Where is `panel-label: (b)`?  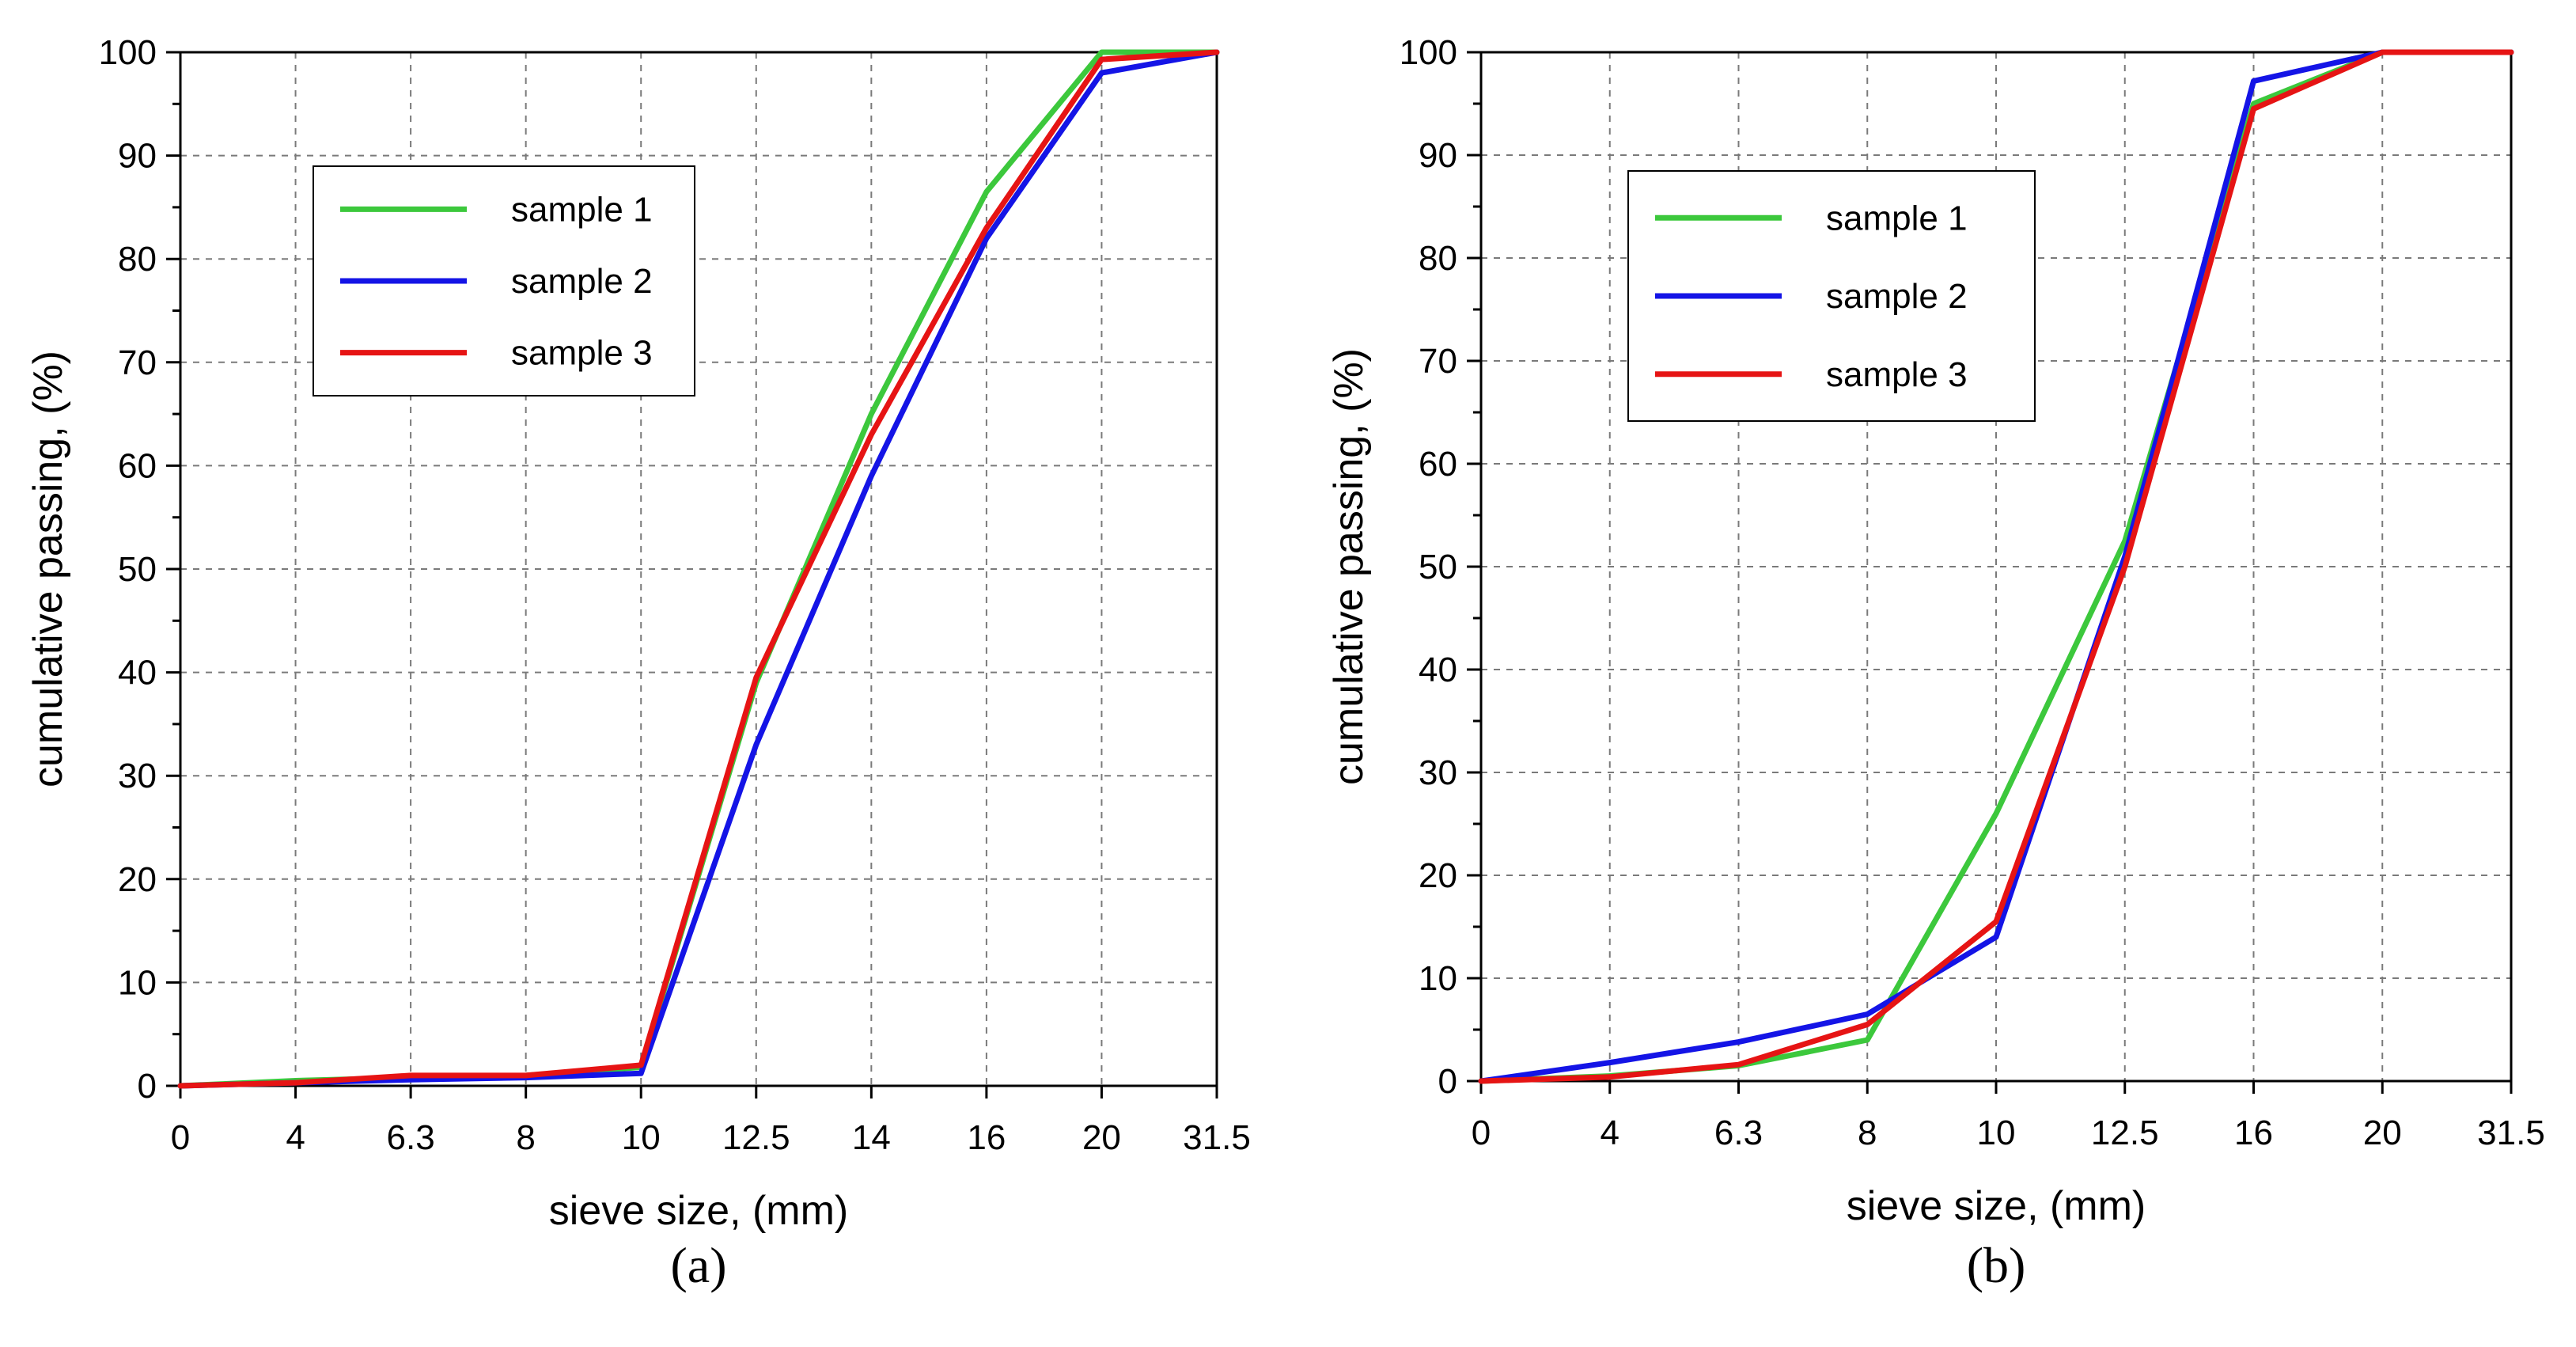
panel-label: (b) is located at coordinates (1996, 1265).